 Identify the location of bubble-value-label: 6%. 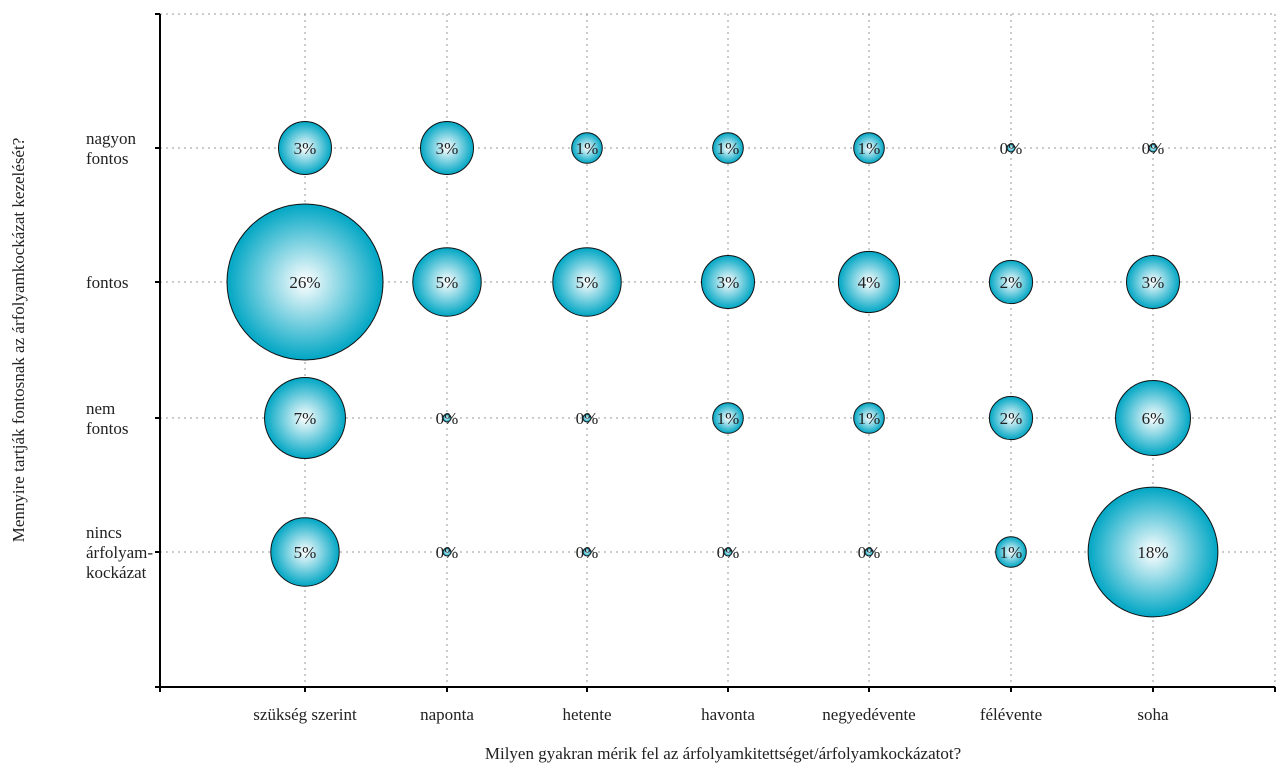
(1153, 418).